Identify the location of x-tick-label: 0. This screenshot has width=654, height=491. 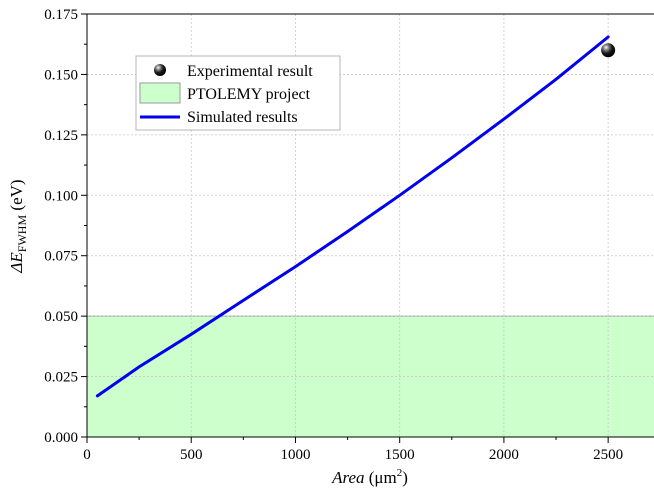
(87, 455).